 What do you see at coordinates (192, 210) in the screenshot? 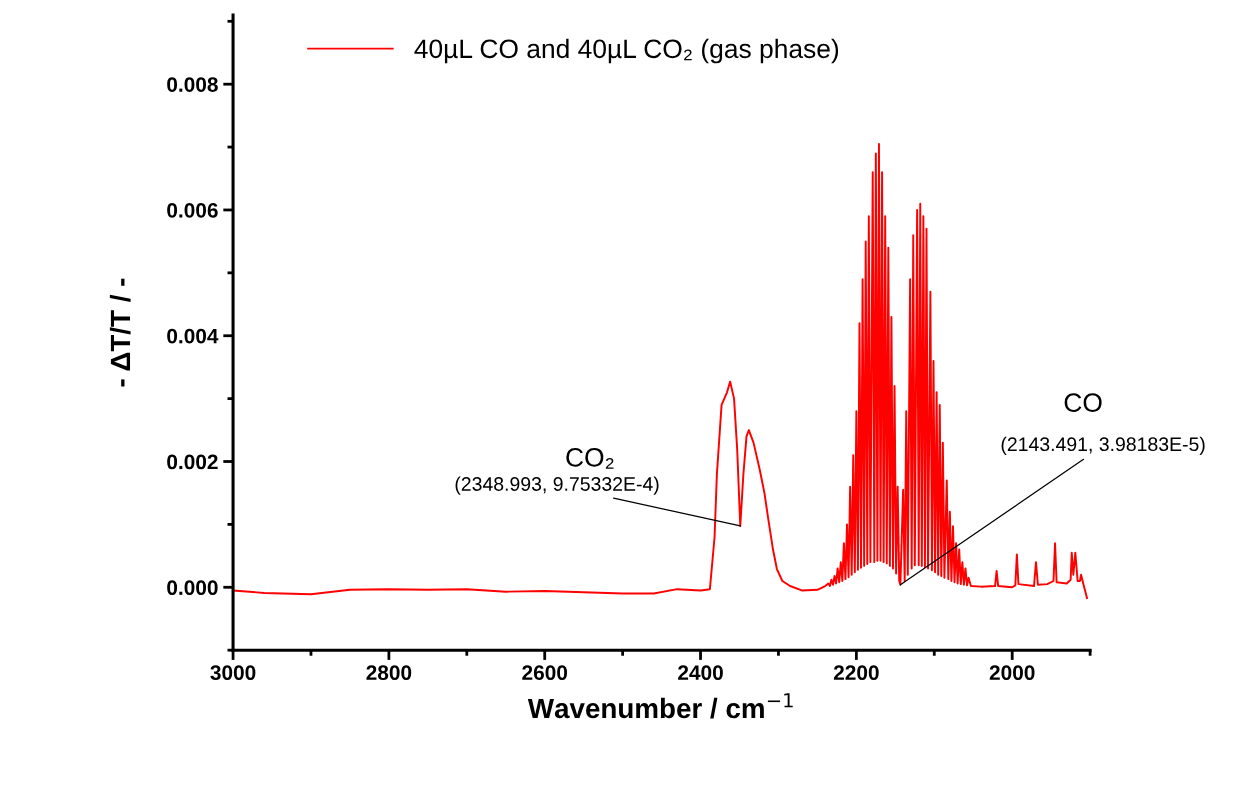
I see `y-tick-label: 0.006` at bounding box center [192, 210].